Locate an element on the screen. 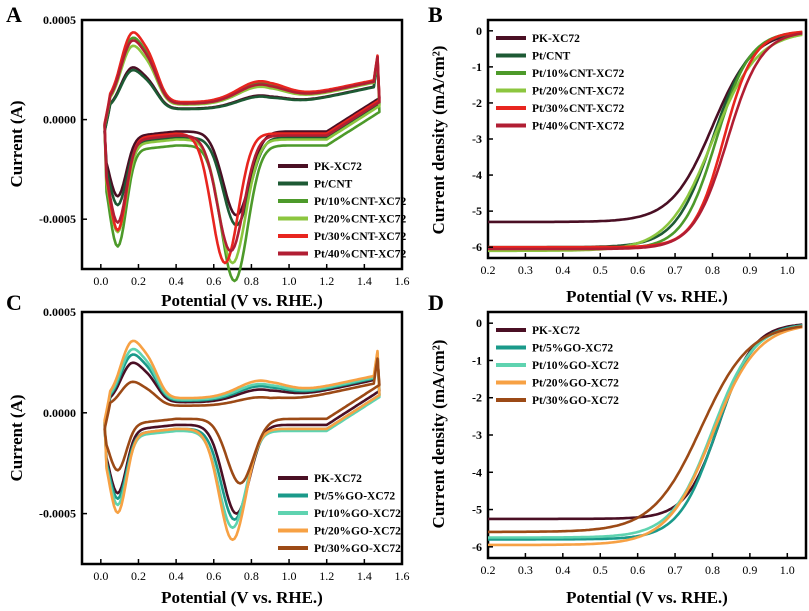  x-tick-label-a: 0.0 is located at coordinates (100, 281).